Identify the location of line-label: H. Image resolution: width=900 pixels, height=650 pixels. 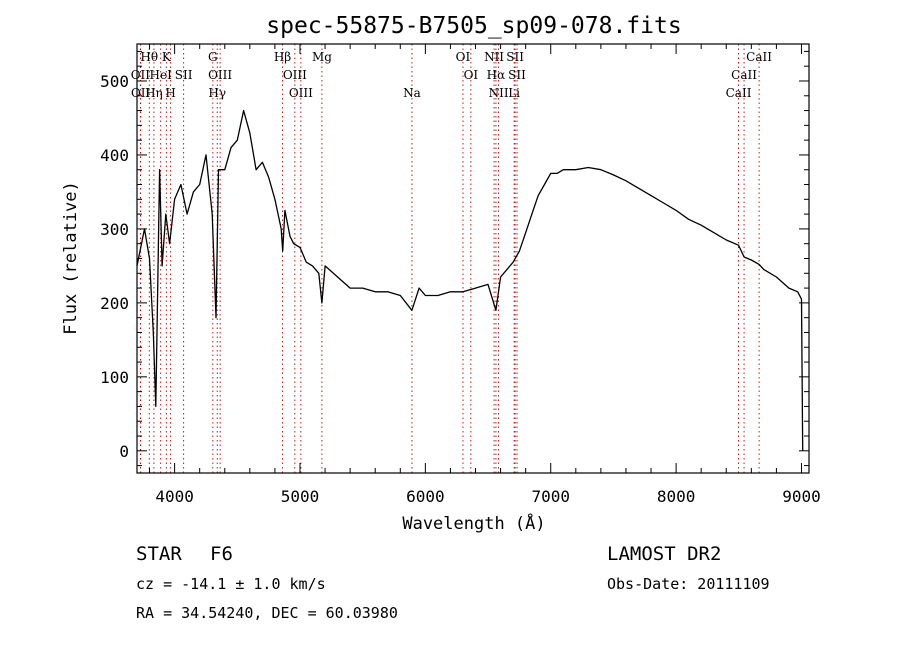
(170, 93).